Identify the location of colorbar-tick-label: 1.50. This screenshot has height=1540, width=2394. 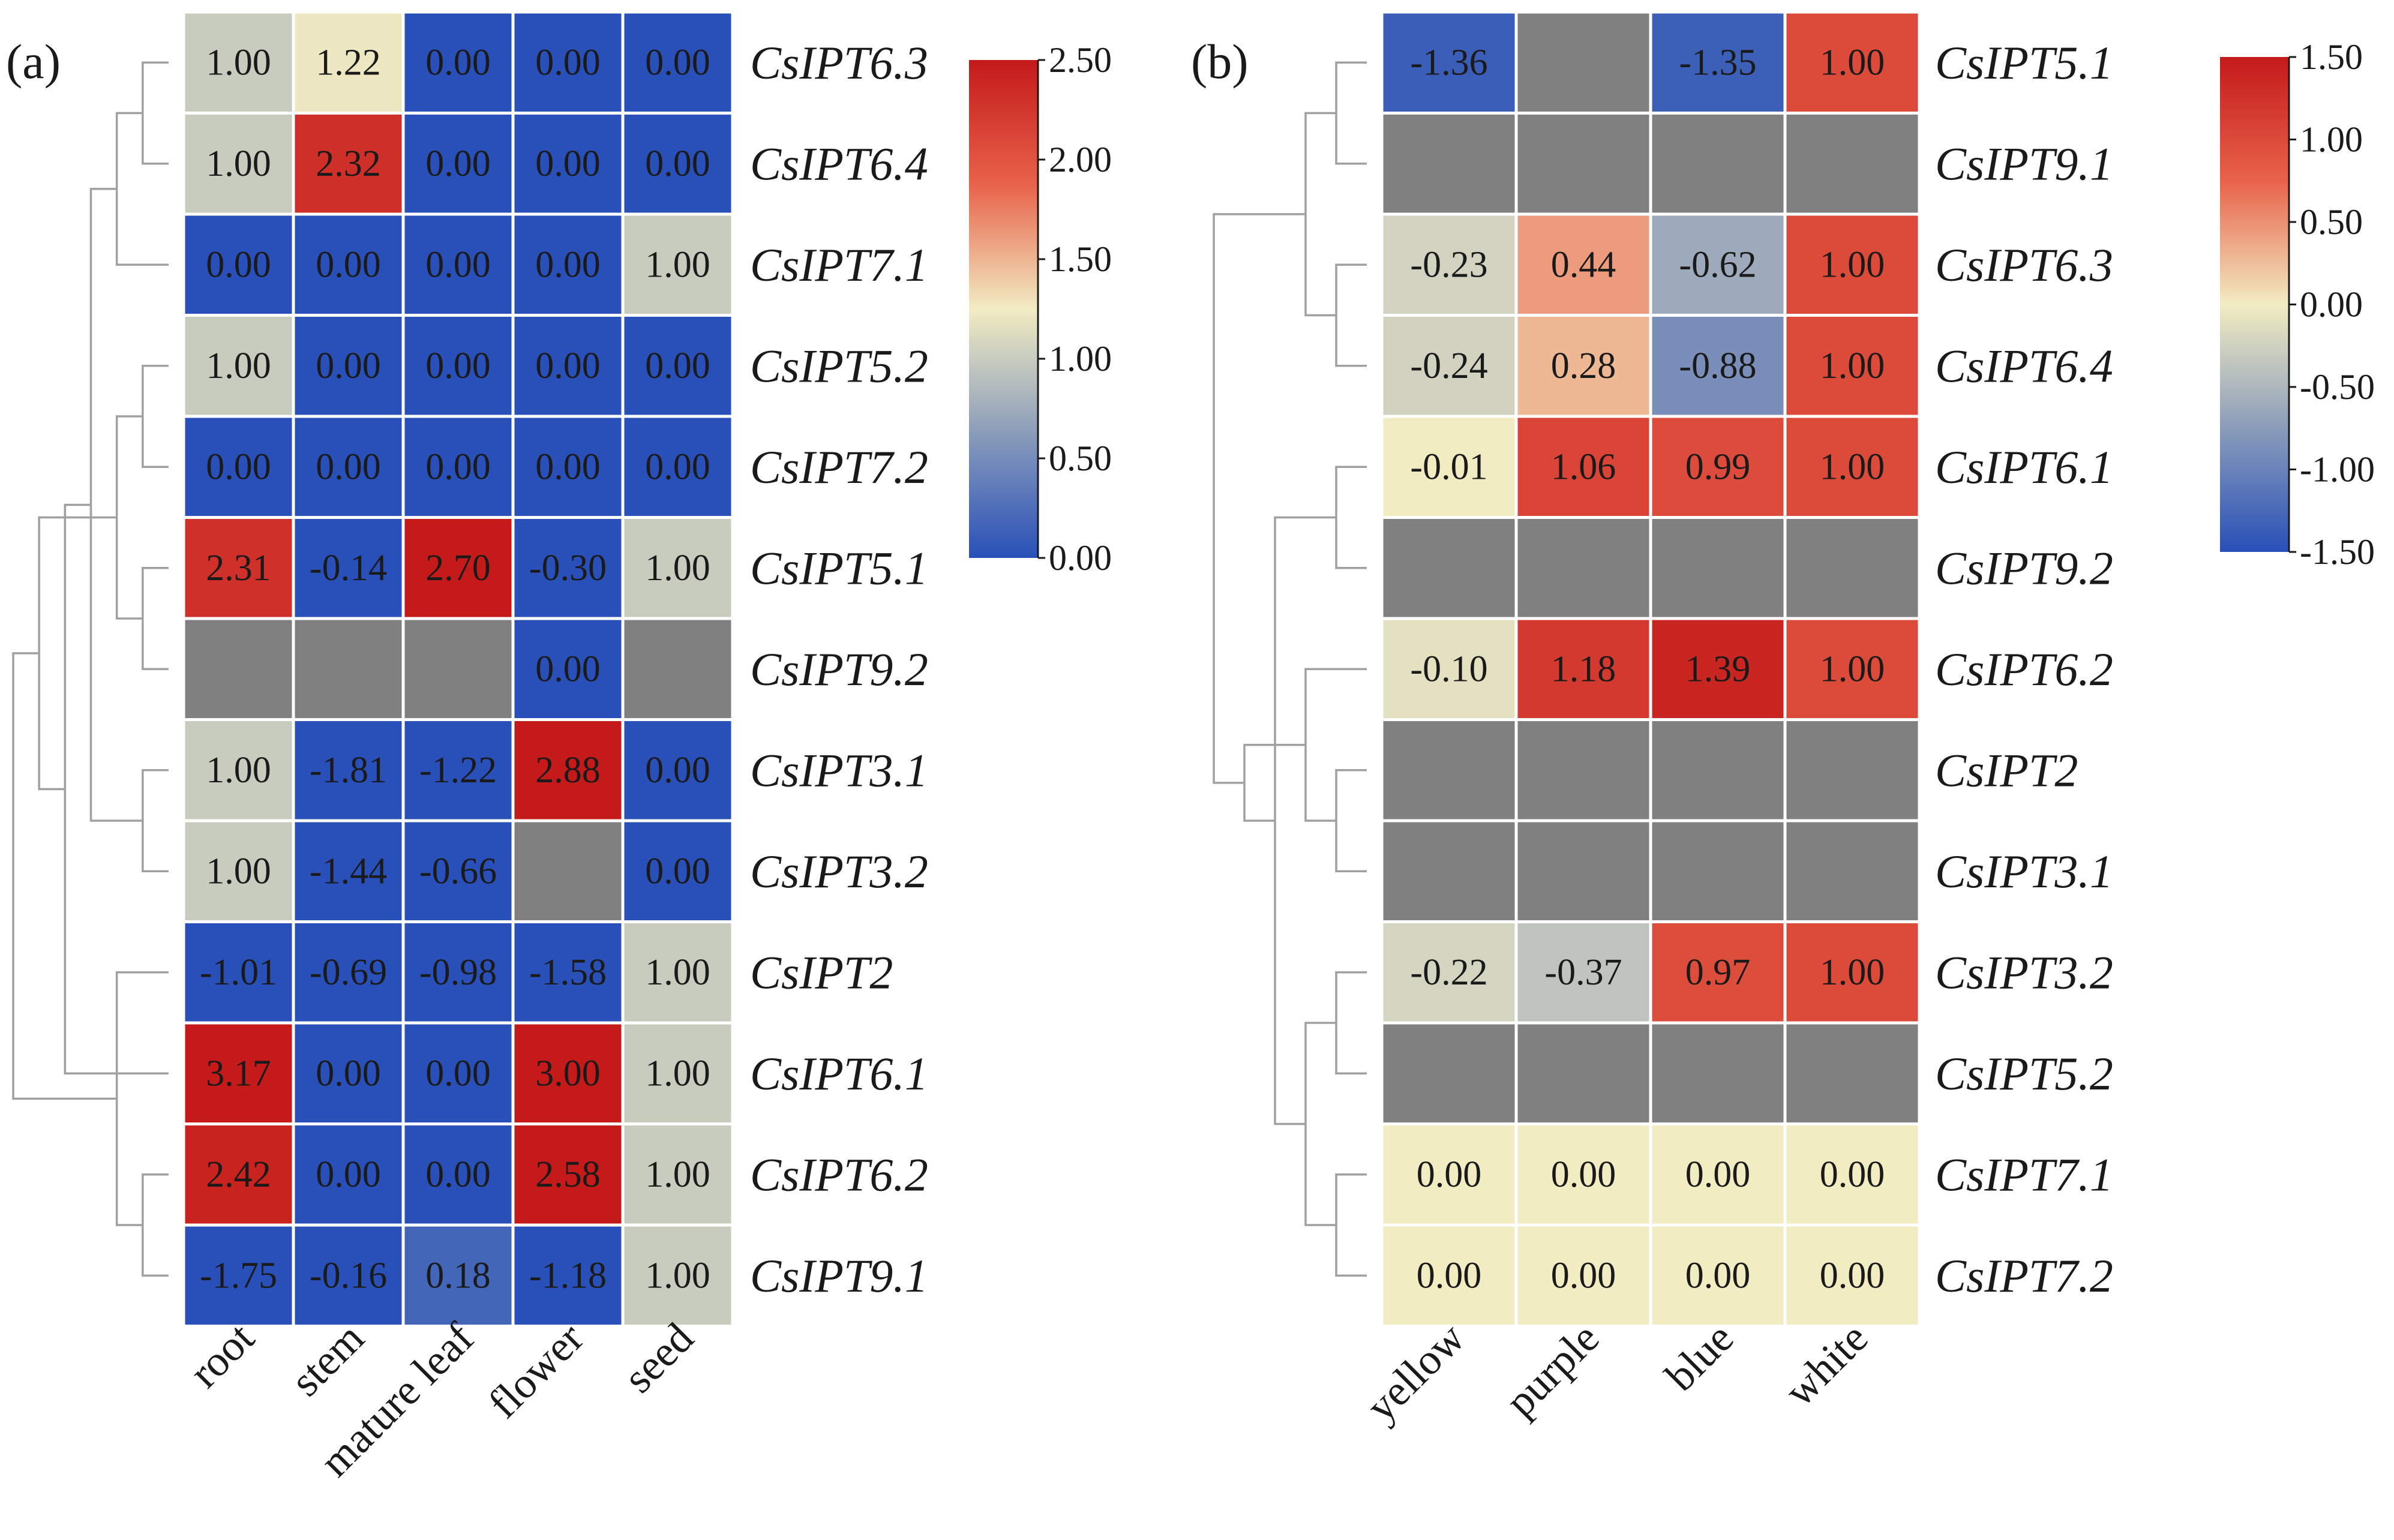
(2331, 57).